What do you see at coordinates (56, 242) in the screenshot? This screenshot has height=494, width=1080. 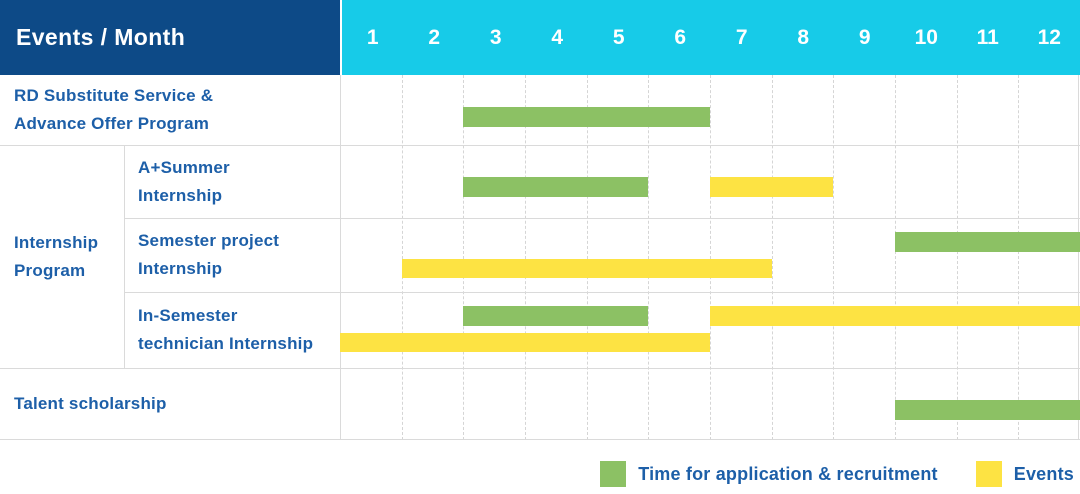 I see `group-label-line: Internship` at bounding box center [56, 242].